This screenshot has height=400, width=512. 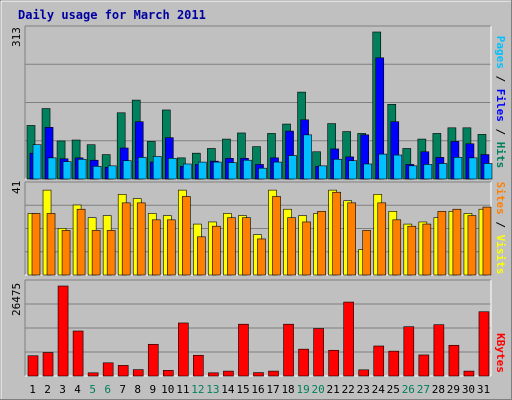 I want to click on side-legend-text: KBytes, so click(x=500, y=353).